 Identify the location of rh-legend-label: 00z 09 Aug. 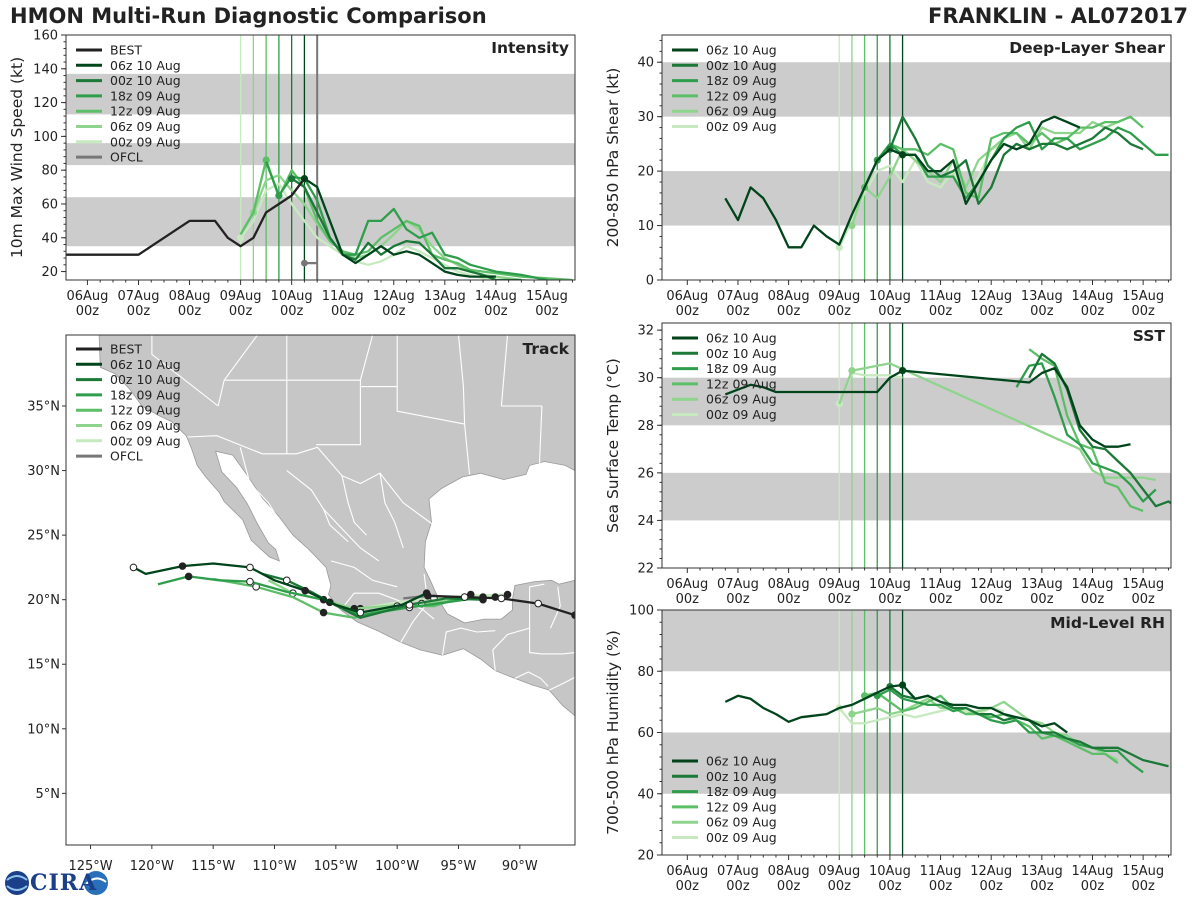
(741, 837).